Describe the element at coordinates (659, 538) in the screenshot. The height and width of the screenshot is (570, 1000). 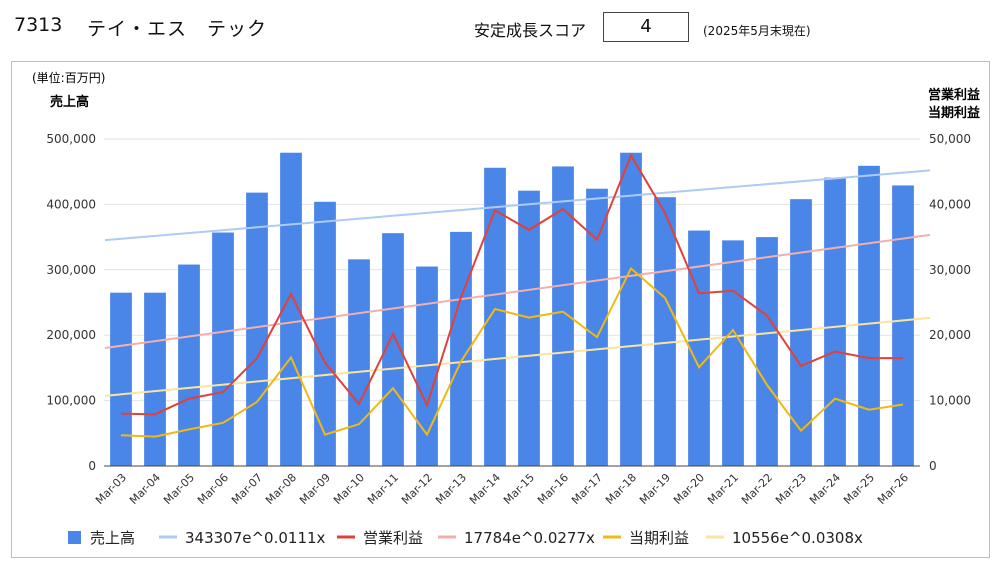
I see `legend-label: 当期利益` at that location.